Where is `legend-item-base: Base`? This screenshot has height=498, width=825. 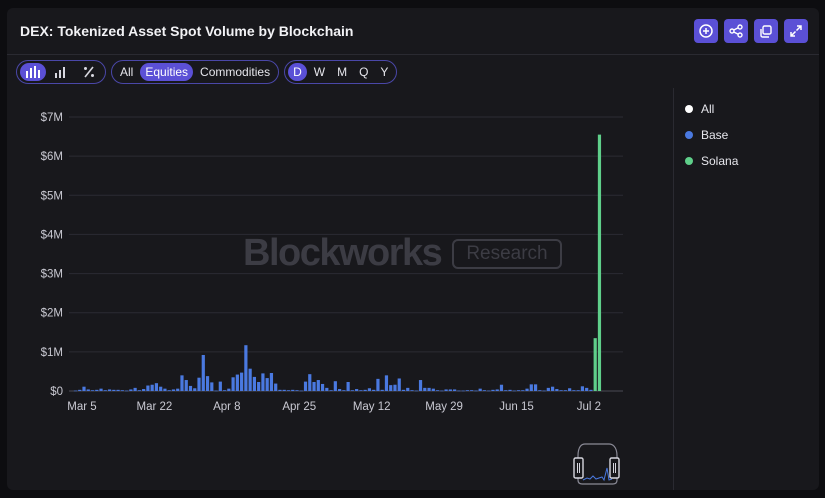 legend-item-base: Base is located at coordinates (711, 135).